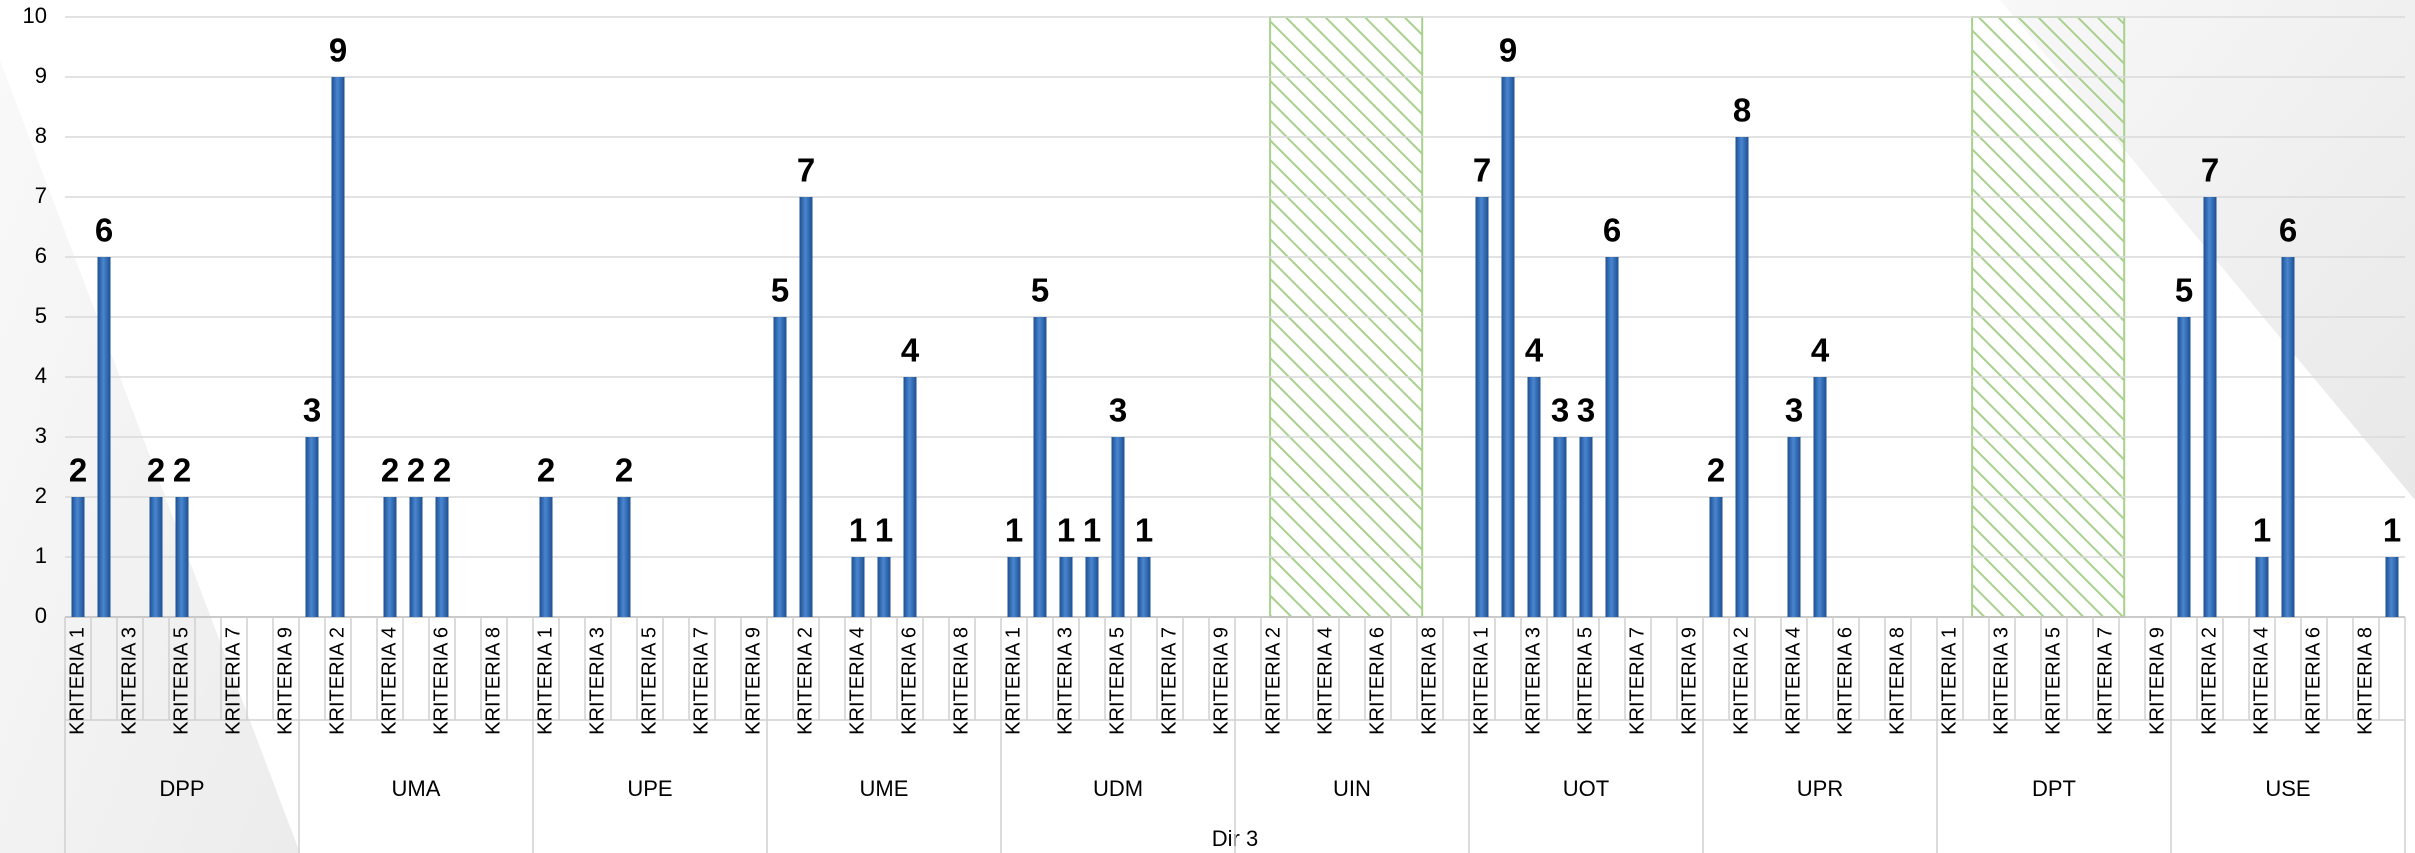  Describe the element at coordinates (2287, 788) in the screenshot. I see `group-label: USE` at that location.